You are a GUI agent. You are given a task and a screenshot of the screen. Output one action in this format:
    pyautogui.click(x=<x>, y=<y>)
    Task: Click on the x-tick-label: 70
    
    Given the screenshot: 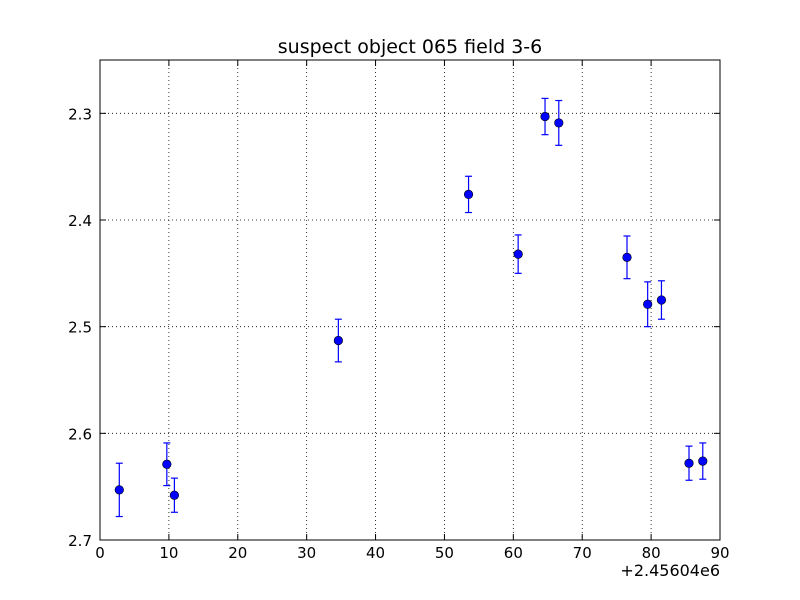 What is the action you would take?
    pyautogui.click(x=582, y=553)
    